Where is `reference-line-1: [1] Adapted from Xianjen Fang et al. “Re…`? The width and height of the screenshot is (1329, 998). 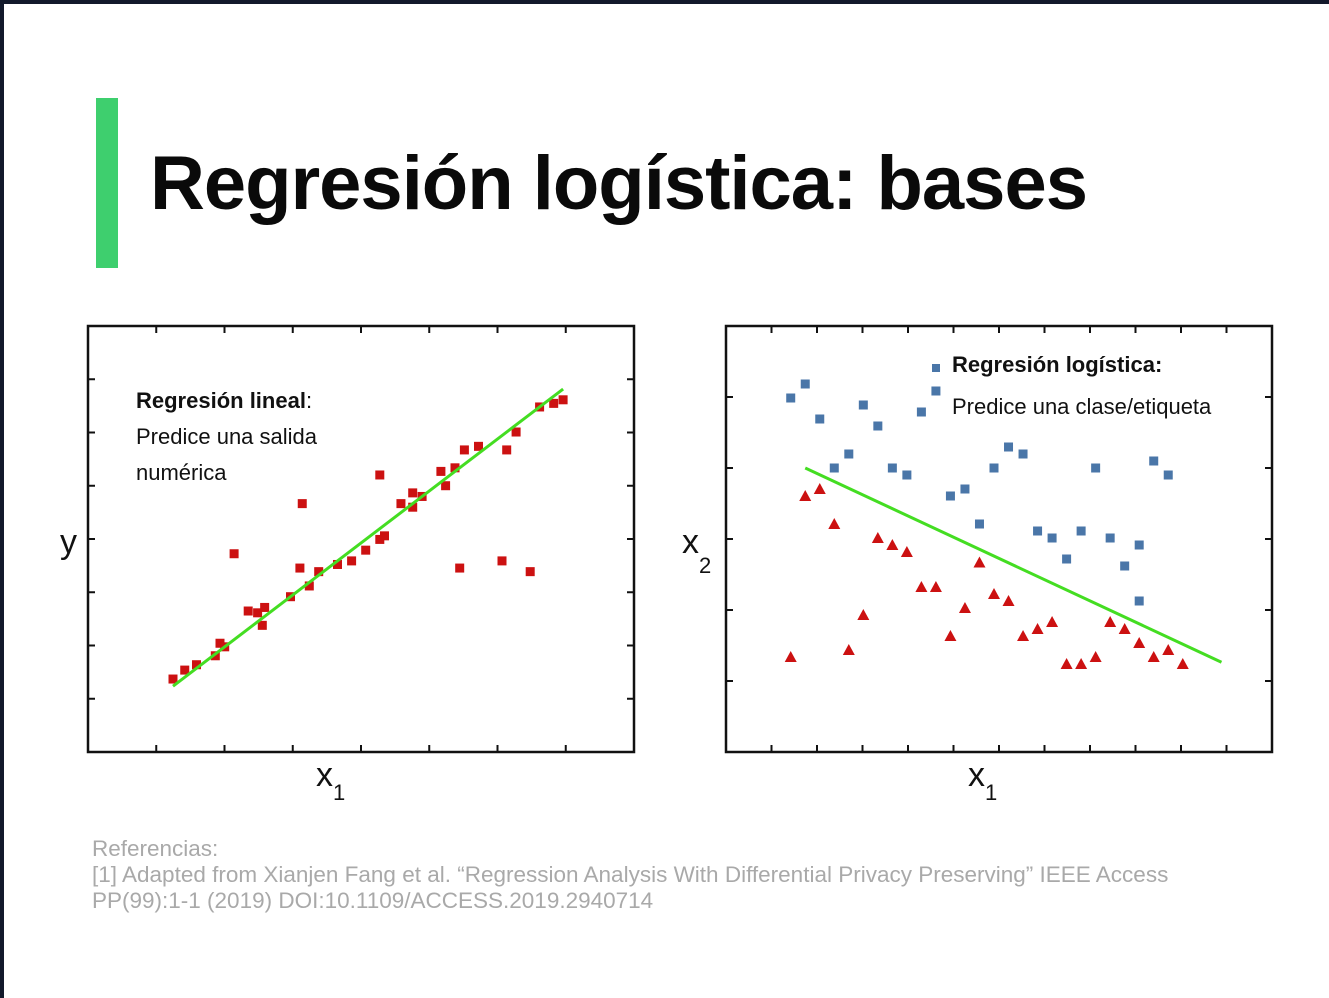
reference-line-1: [1] Adapted from Xianjen Fang et al. “Re… is located at coordinates (692, 875).